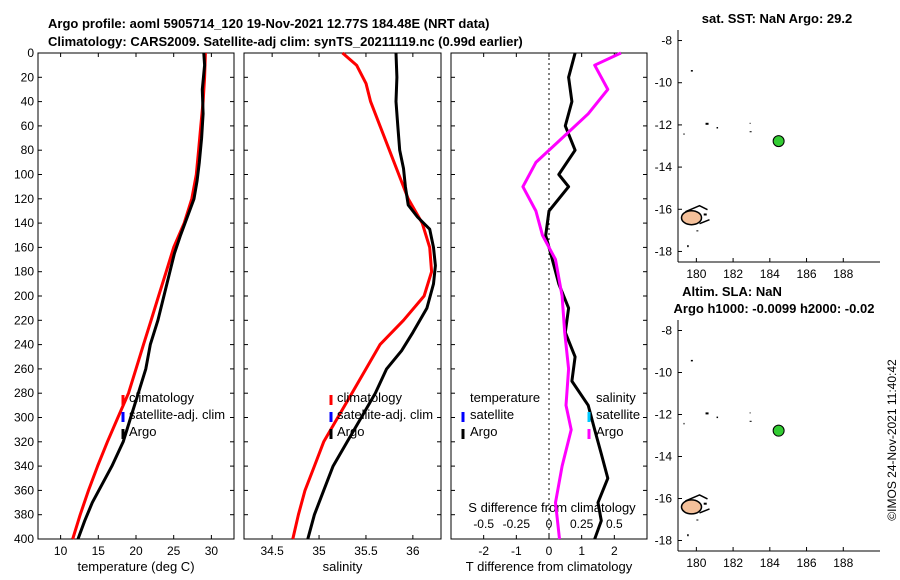 This screenshot has width=900, height=580. I want to click on legend-entry: Argo, so click(142, 431).